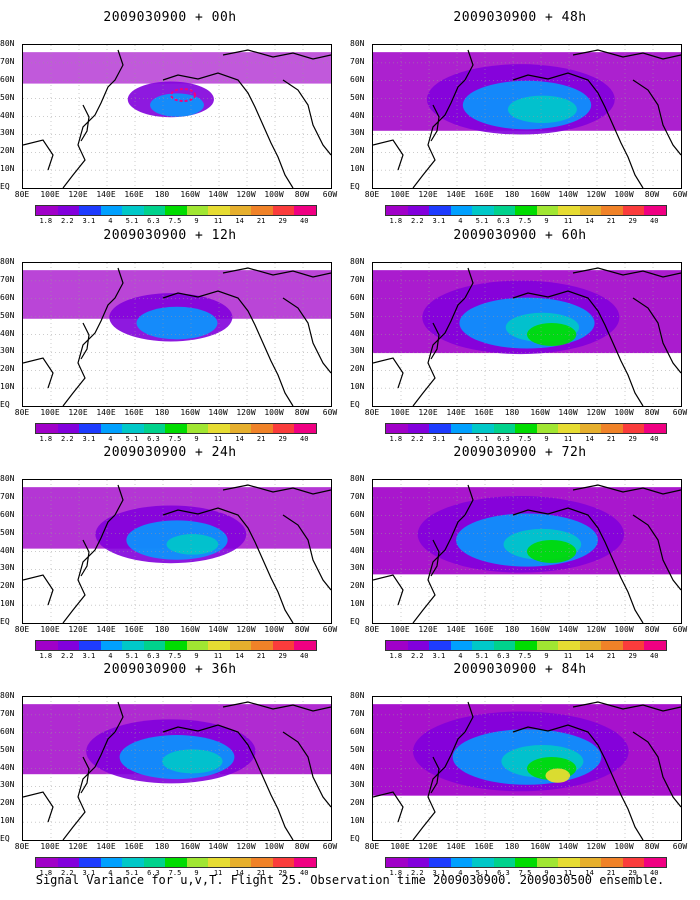  I want to click on longitude-label: 120W, so click(246, 846).